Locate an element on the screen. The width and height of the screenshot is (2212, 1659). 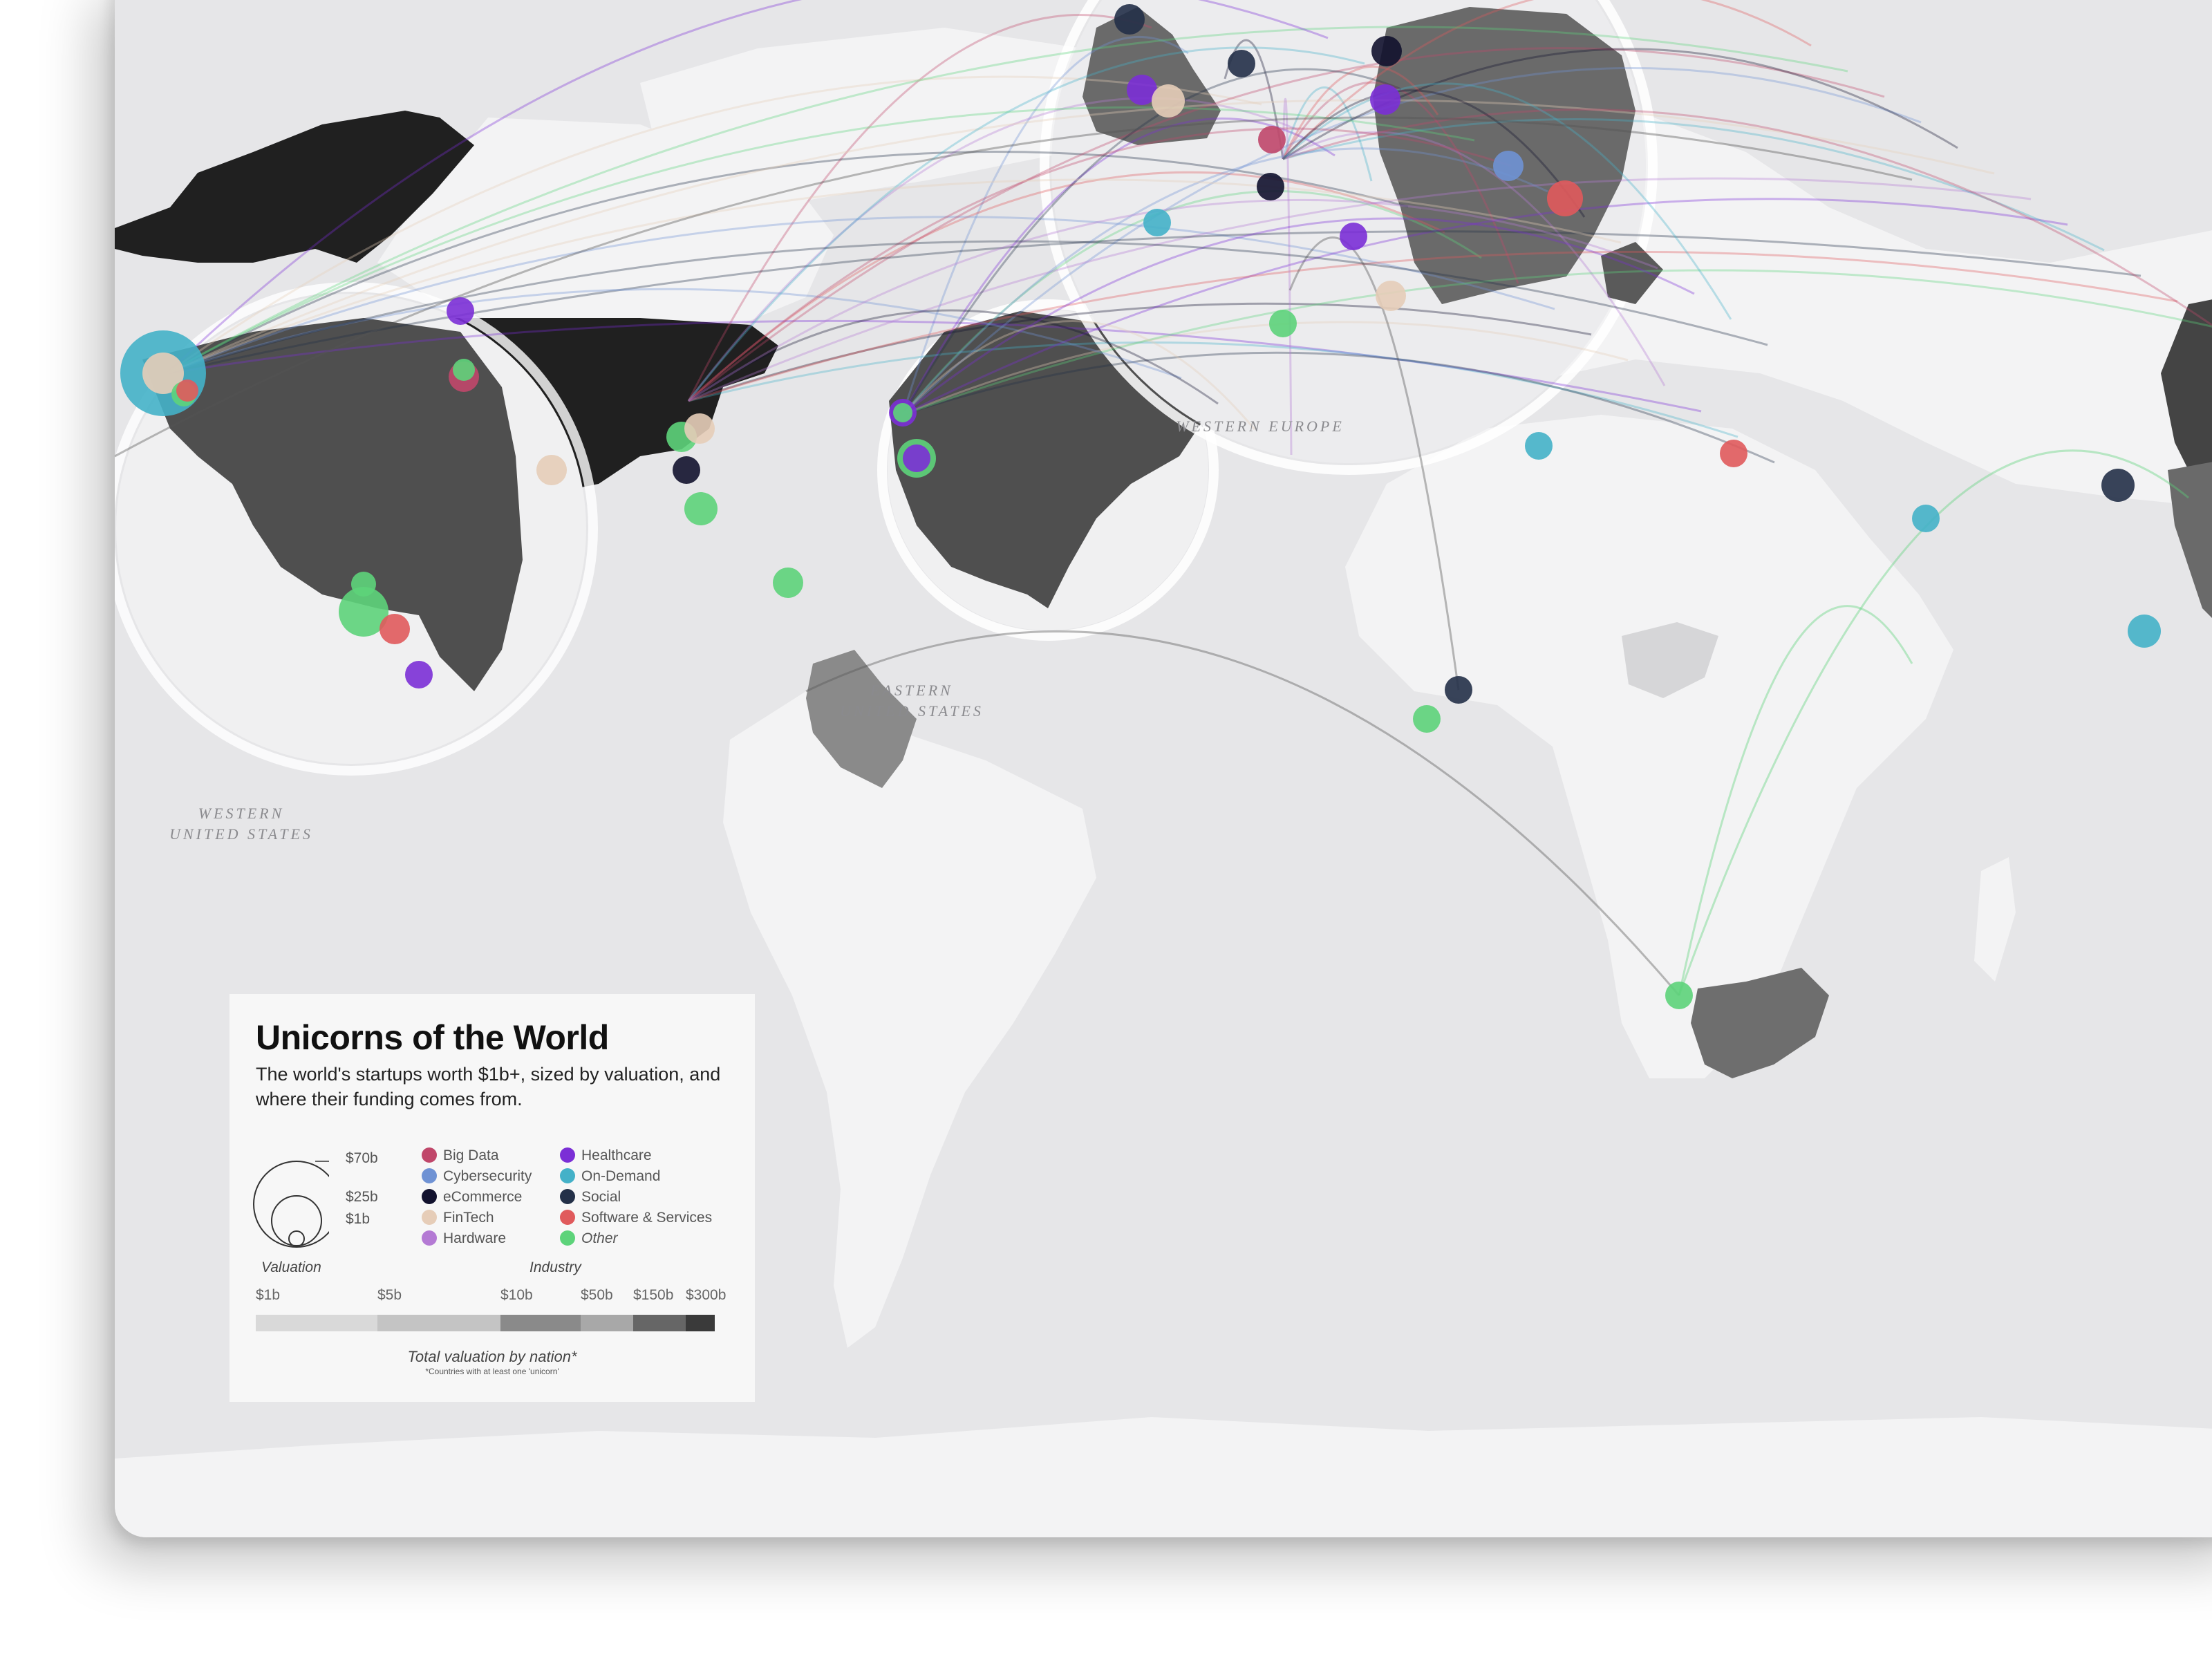
scale-tick-label: $150b is located at coordinates (653, 1295).